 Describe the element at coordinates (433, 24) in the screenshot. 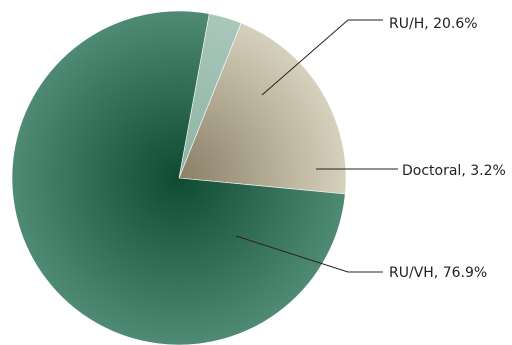

I see `label-ru-h: RU/H, 20.6%` at that location.